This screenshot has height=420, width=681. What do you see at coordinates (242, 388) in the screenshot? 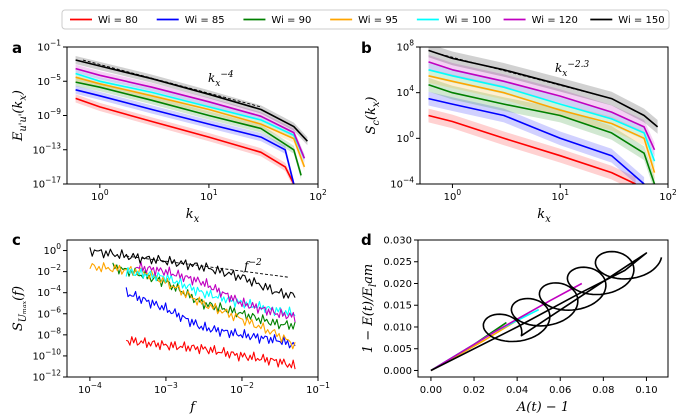
I see `xtick-label-c-2: 10⁻²` at bounding box center [242, 388].